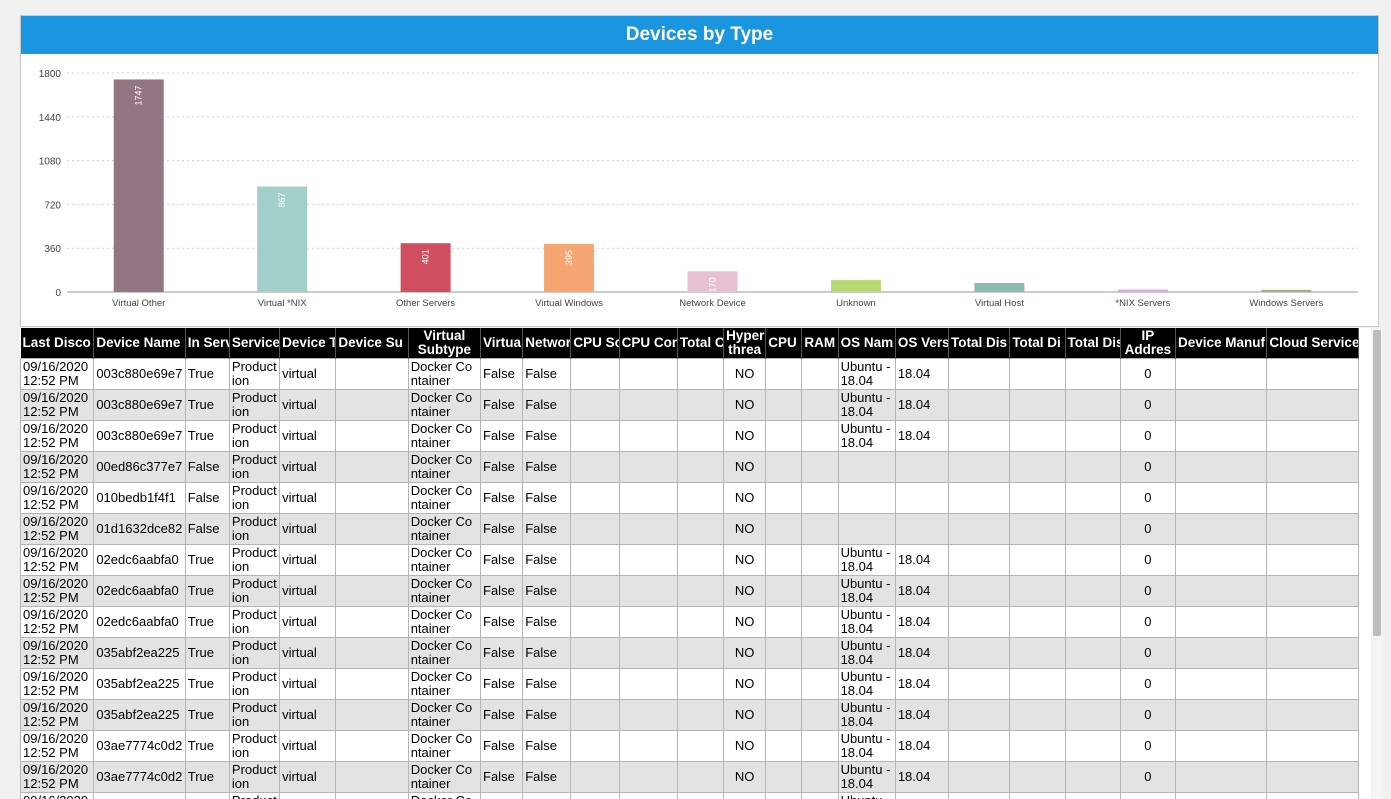  I want to click on column-header-os-name-15: OS Nam, so click(867, 343).